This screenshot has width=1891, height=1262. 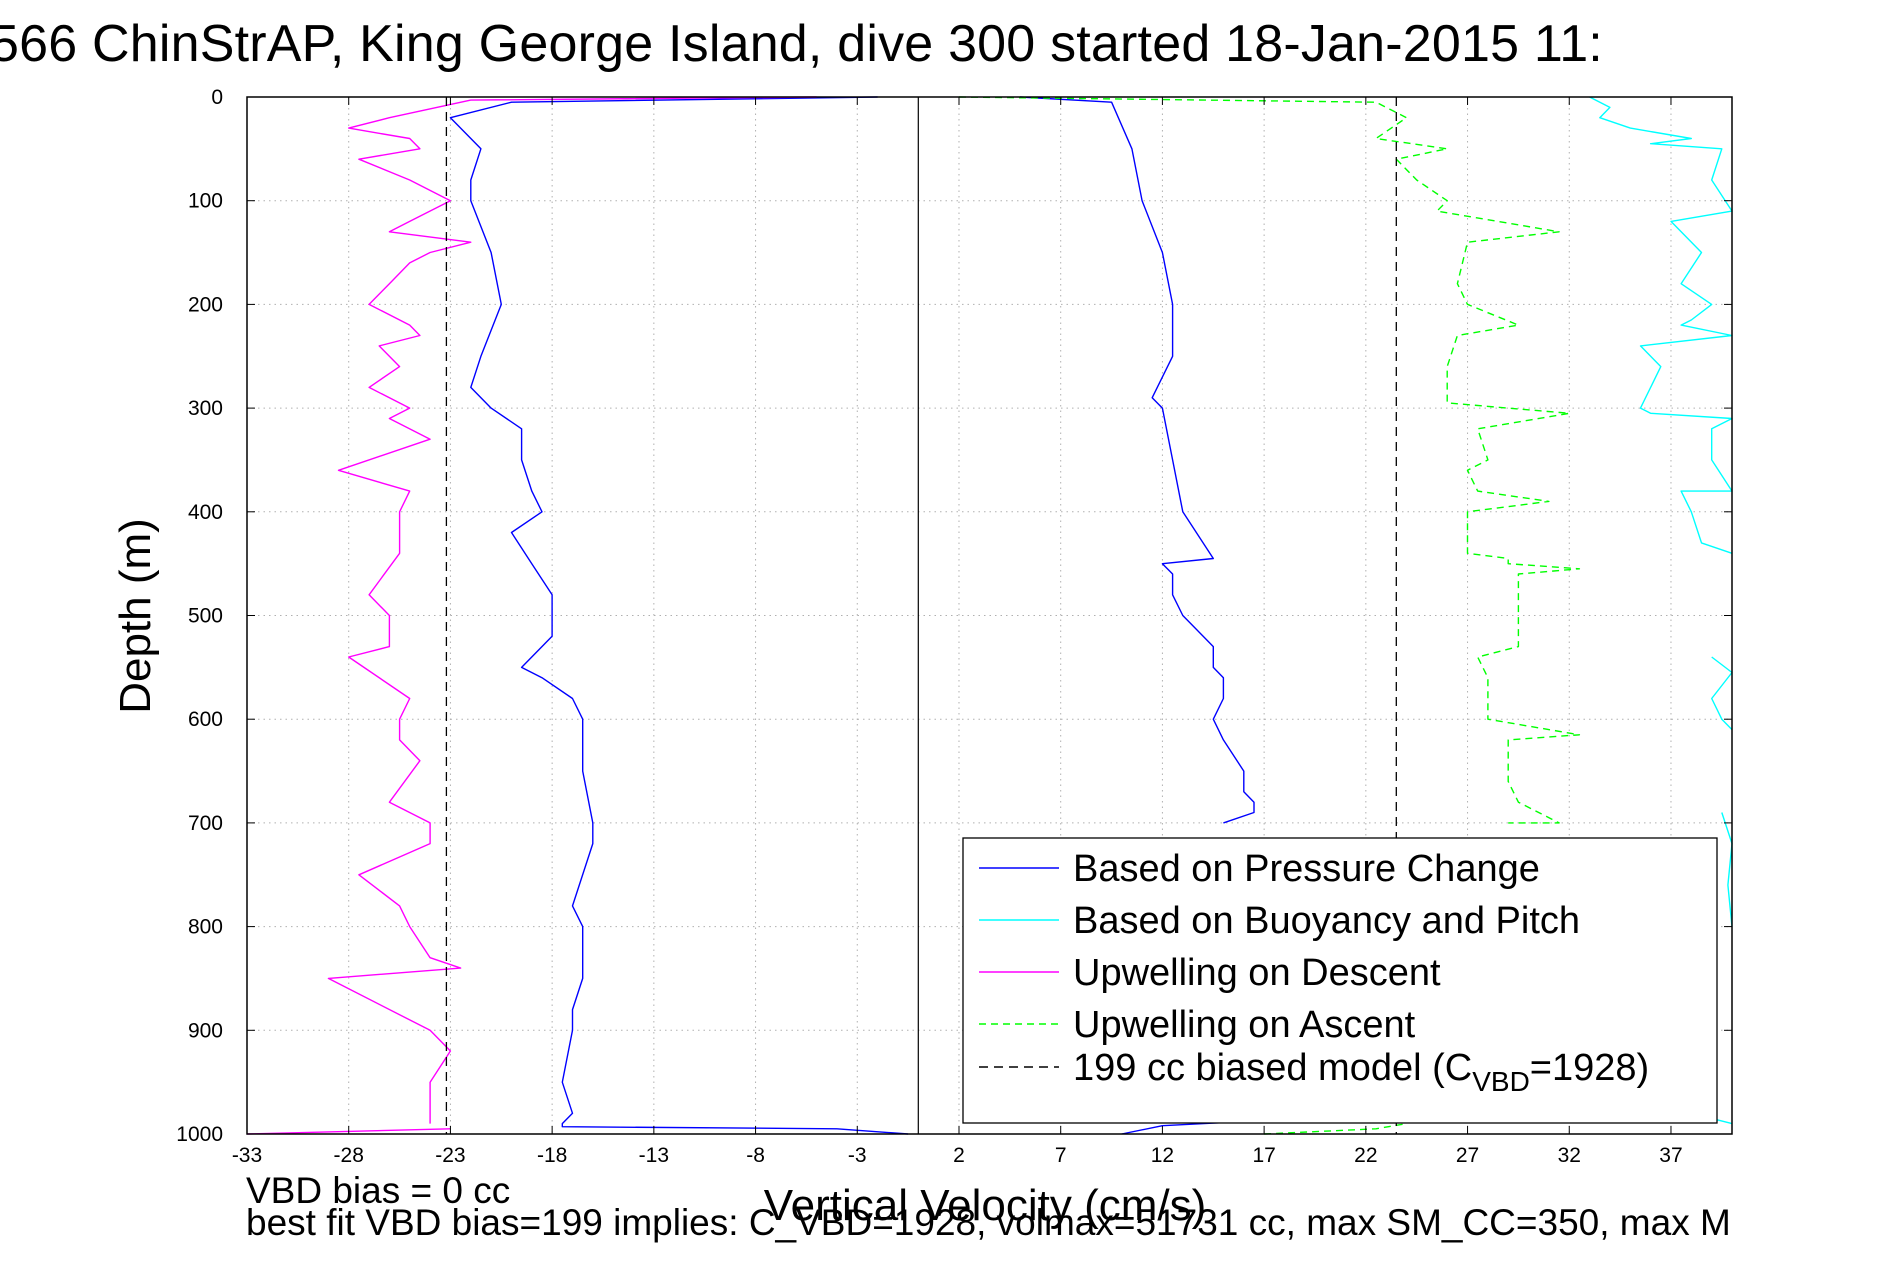 I want to click on series-line-upwelling_ascent, so click(x=1335, y=1128).